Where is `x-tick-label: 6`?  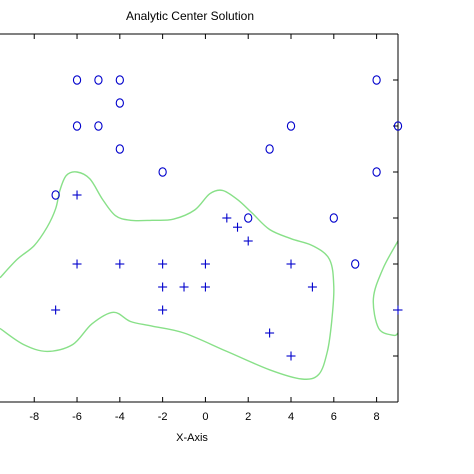
x-tick-label: 6 is located at coordinates (334, 417).